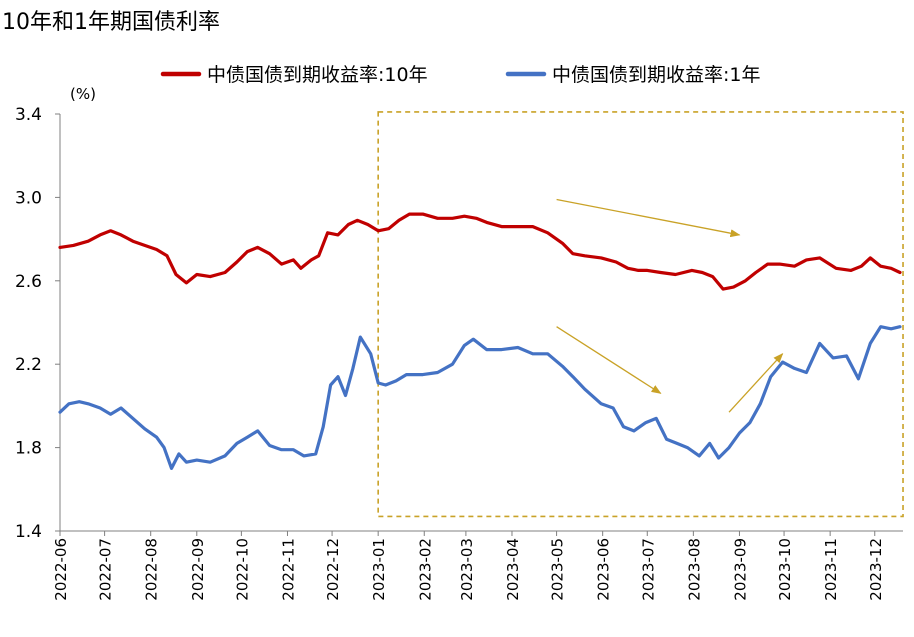  I want to click on x-tick-label: 2022-07, so click(106, 569).